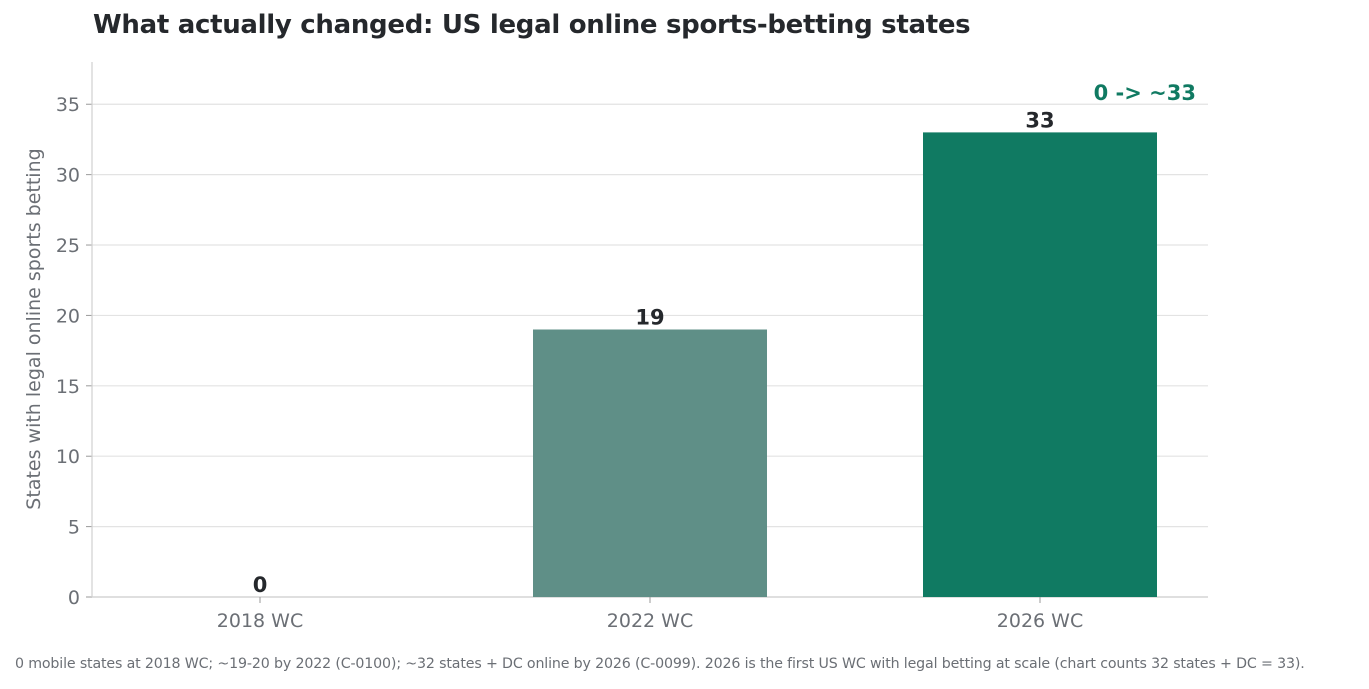 This screenshot has height=689, width=1369. I want to click on y-tick-label: 20, so click(68, 316).